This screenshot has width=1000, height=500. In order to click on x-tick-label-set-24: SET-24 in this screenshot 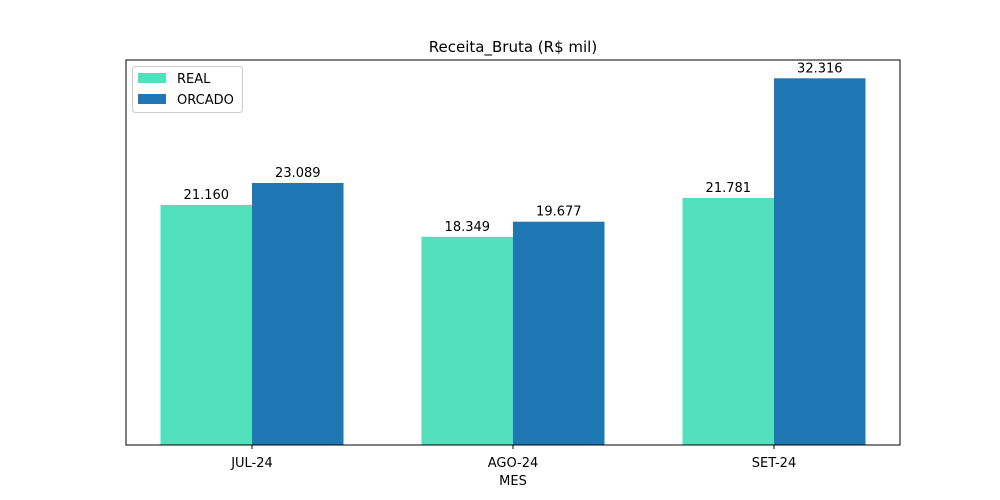, I will do `click(774, 463)`.